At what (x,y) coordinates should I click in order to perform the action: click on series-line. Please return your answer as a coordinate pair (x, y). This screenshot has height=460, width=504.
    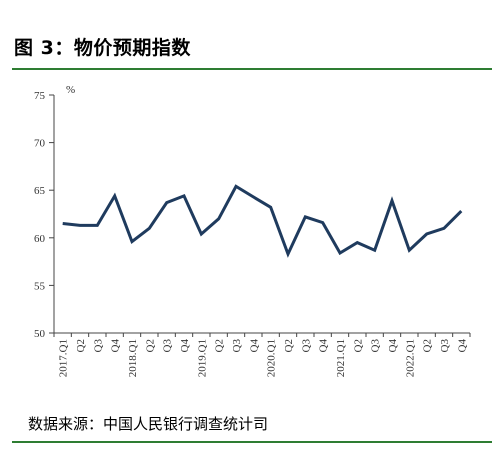
    Looking at the image, I should click on (262, 221).